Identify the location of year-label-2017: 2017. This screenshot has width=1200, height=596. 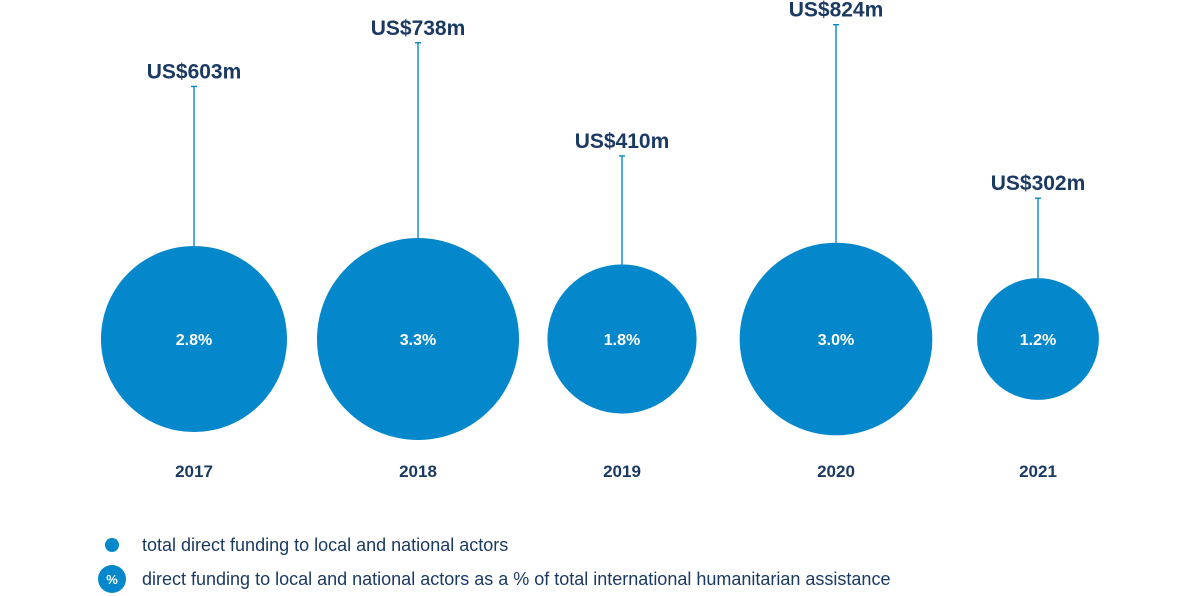
(194, 471).